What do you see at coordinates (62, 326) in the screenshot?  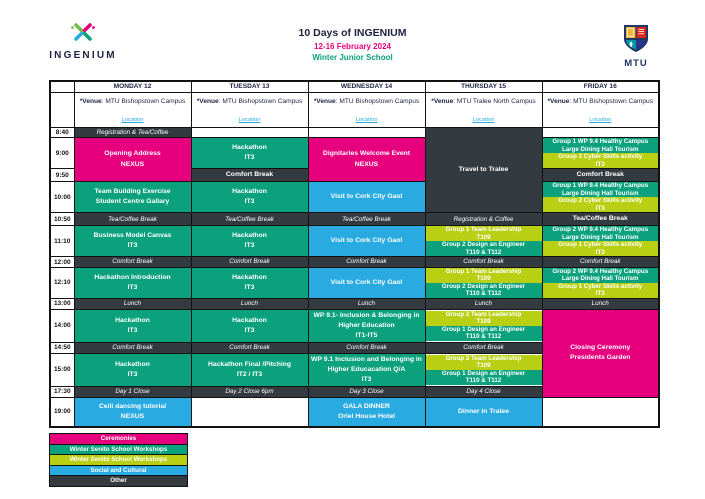 I see `time-label: 14:00` at bounding box center [62, 326].